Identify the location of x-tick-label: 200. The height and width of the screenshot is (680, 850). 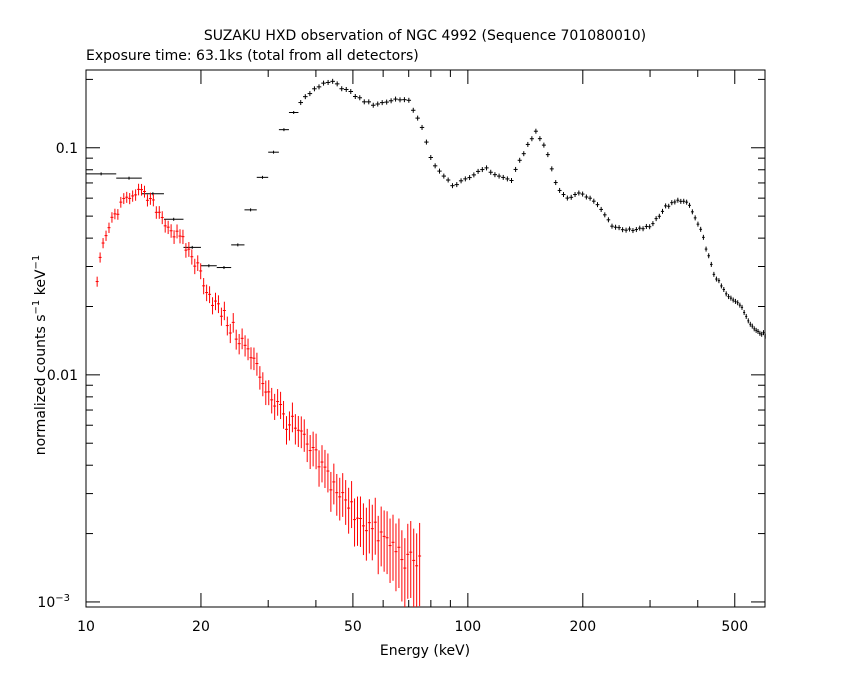
(582, 627).